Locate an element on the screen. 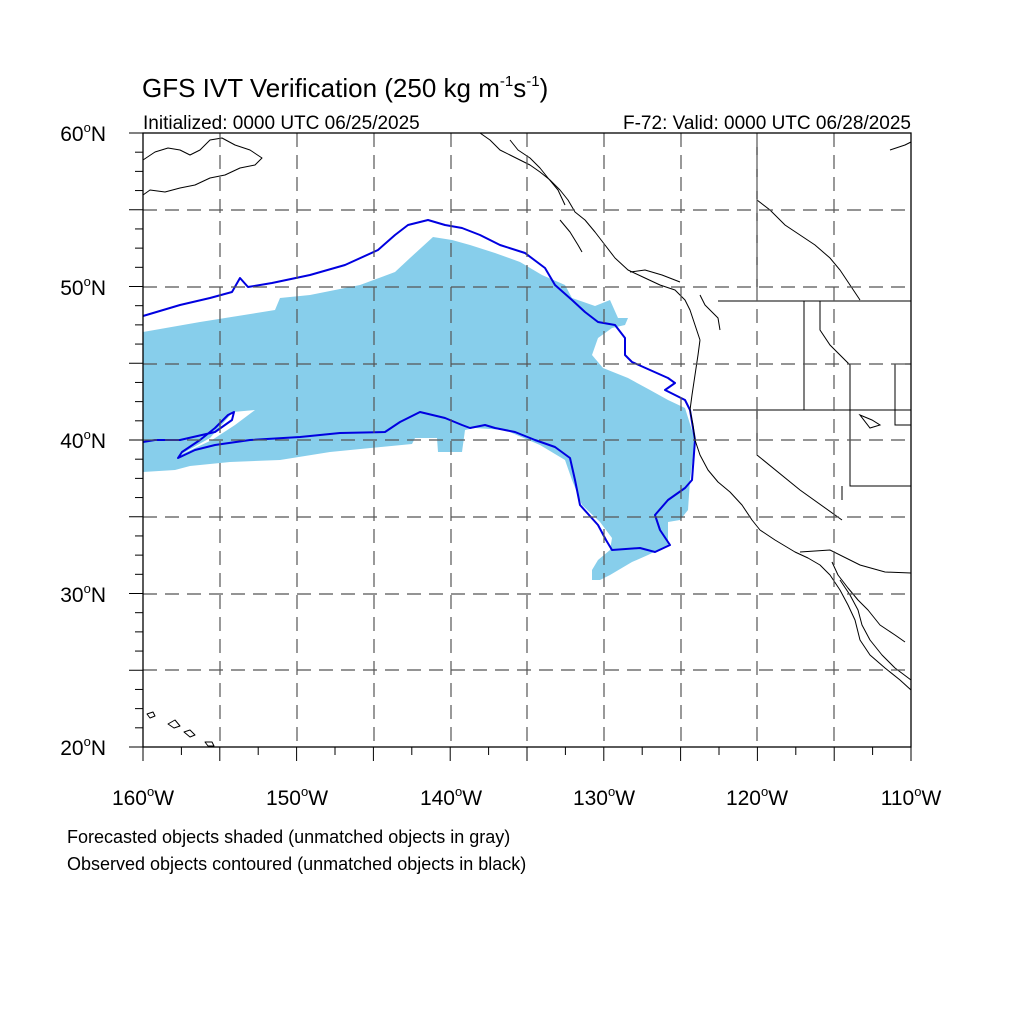 The height and width of the screenshot is (1024, 1024). lon-label-110: 110oW is located at coordinates (911, 797).